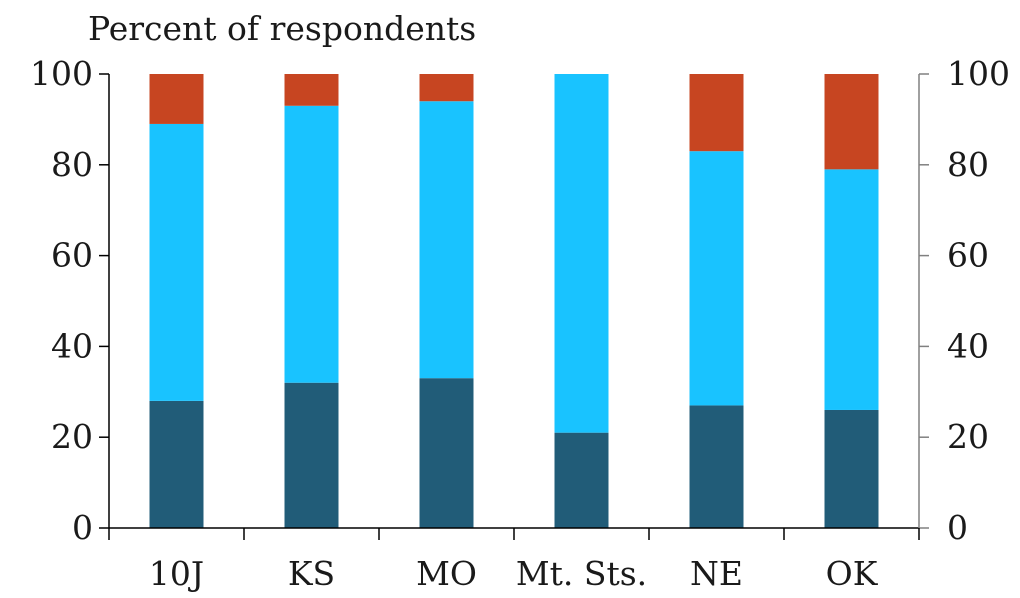 This screenshot has height=598, width=1020. I want to click on x-category-label: NE, so click(716, 573).